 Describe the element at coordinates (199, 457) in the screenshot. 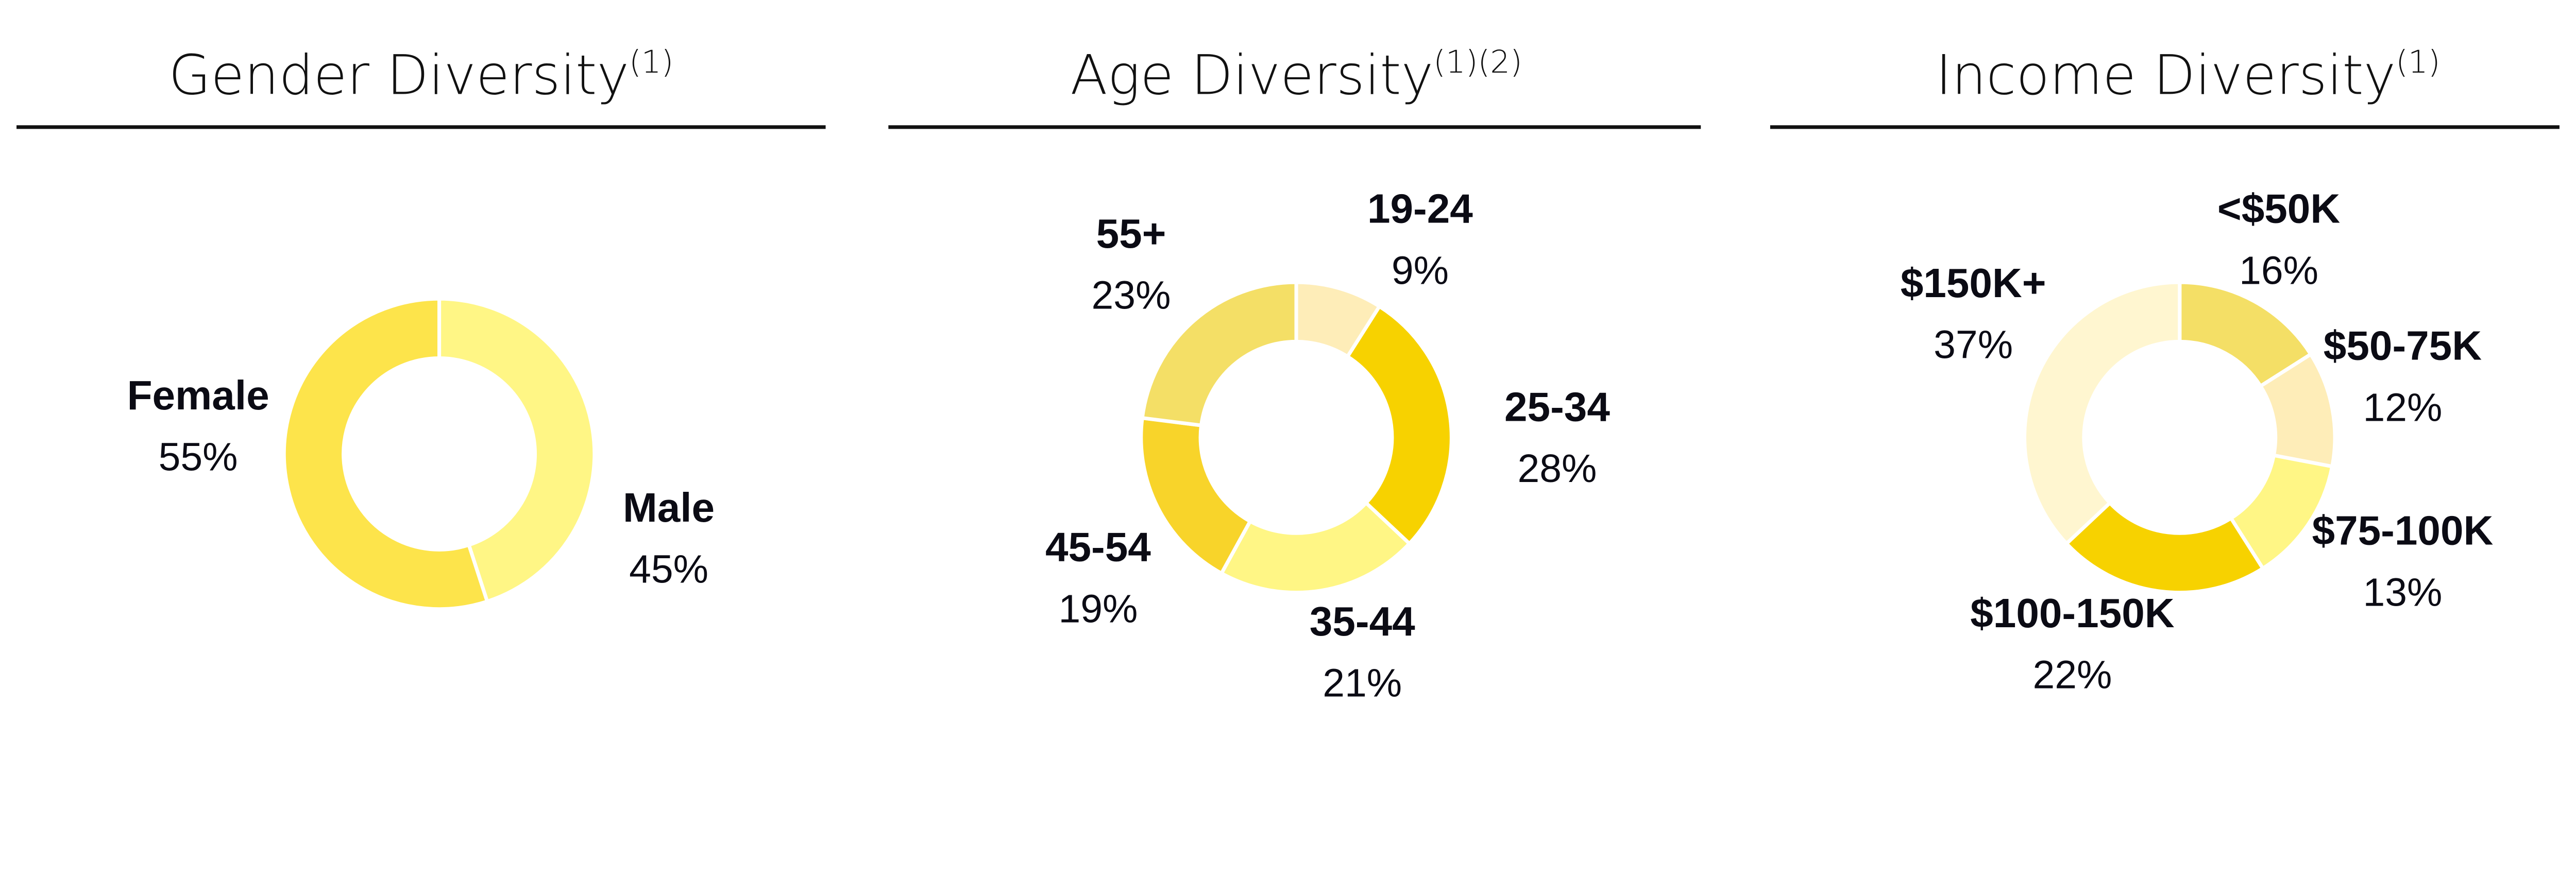

I see `slice-value-label: 55%` at that location.